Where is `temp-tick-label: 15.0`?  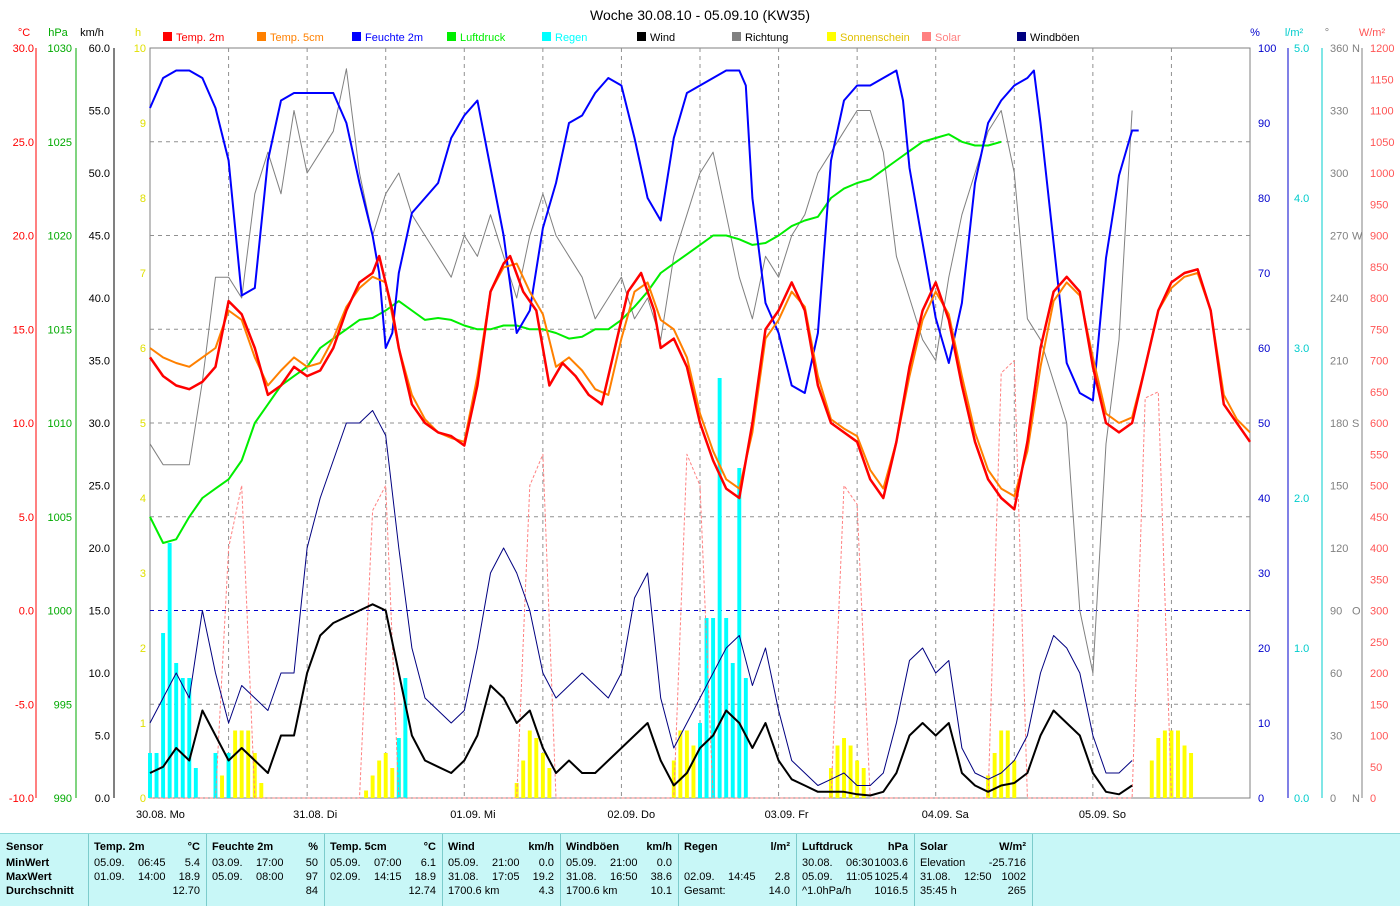 temp-tick-label: 15.0 is located at coordinates (23, 330).